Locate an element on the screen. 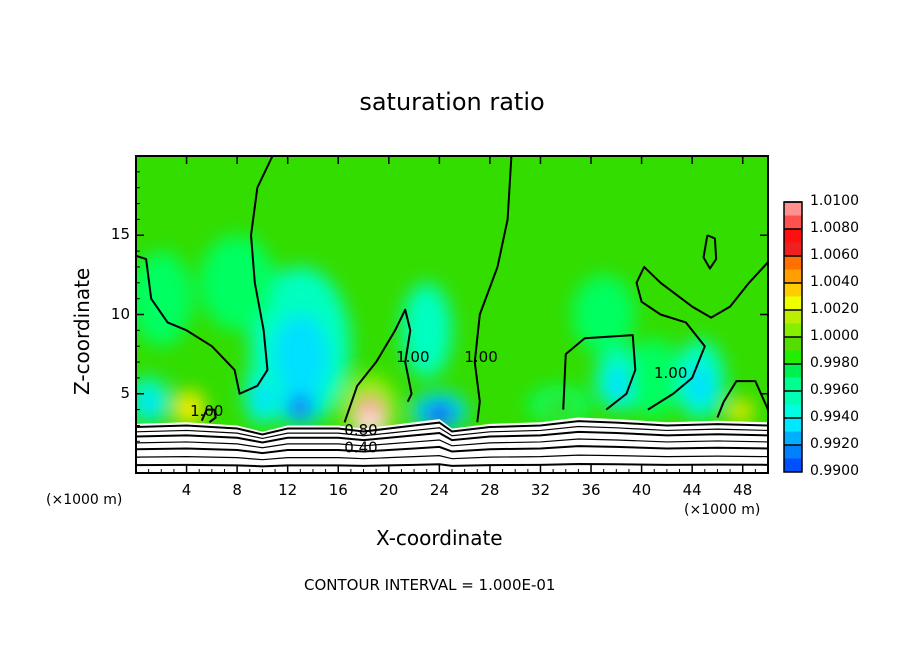 The height and width of the screenshot is (654, 904). colorbar-label: 1.0100 is located at coordinates (834, 201).